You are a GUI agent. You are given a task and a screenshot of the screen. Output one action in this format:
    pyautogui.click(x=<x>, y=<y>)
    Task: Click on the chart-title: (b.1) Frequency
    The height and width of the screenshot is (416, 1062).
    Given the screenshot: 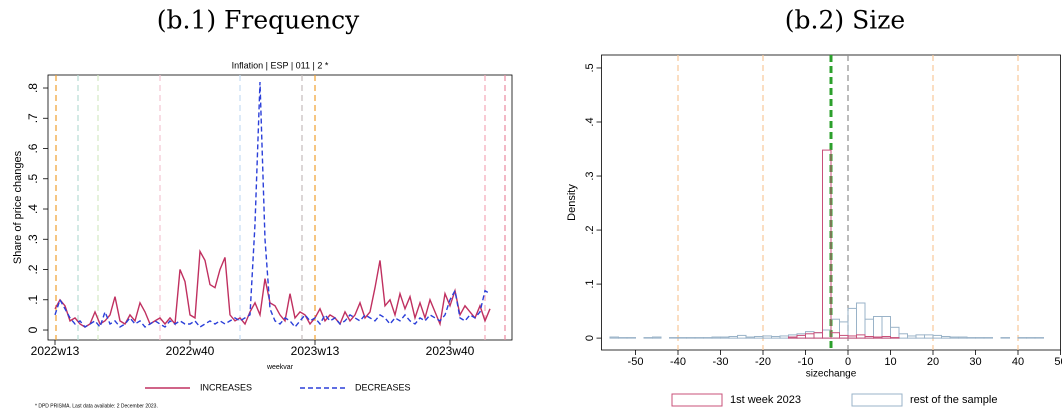 What is the action you would take?
    pyautogui.click(x=258, y=20)
    